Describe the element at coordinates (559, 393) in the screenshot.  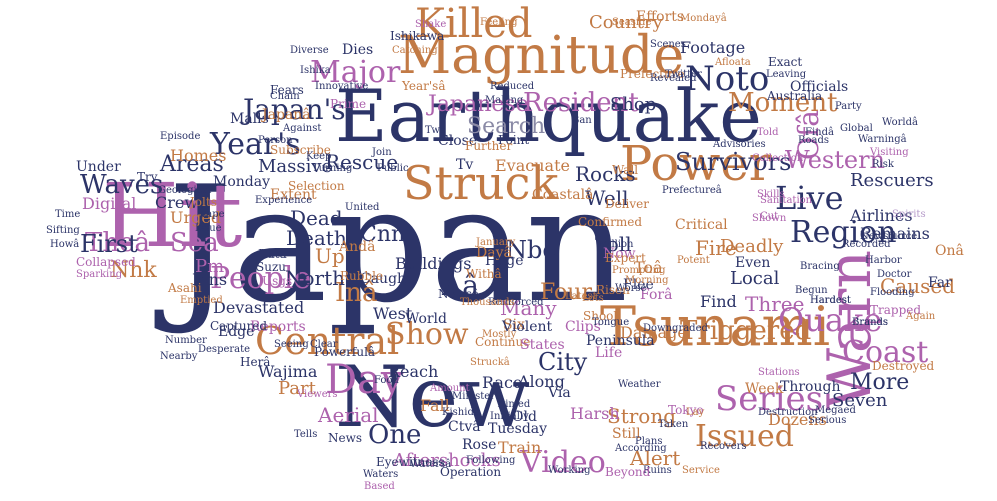
I see `cloud-word: Via` at that location.